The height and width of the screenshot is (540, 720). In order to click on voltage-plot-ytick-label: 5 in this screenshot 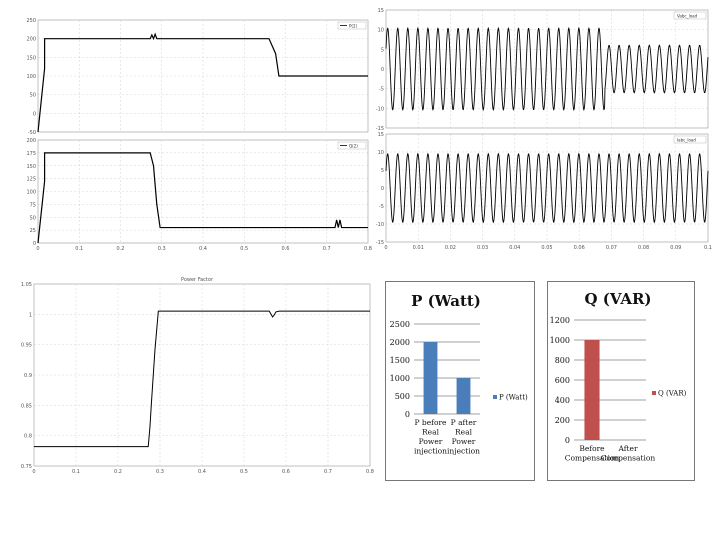, I will do `click(382, 50)`.